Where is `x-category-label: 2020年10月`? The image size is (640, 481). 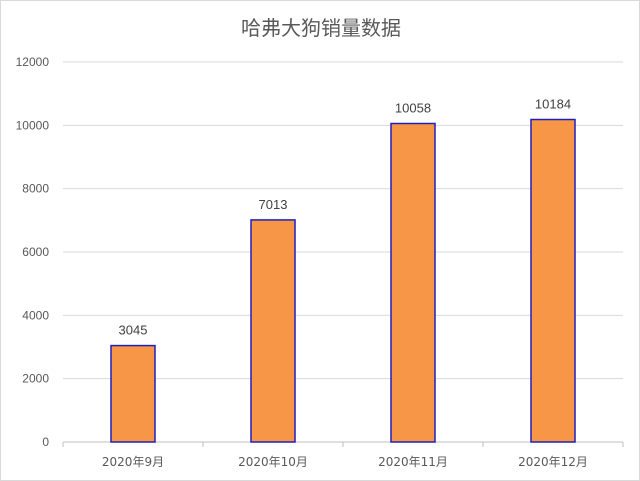 x-category-label: 2020年10月 is located at coordinates (273, 462).